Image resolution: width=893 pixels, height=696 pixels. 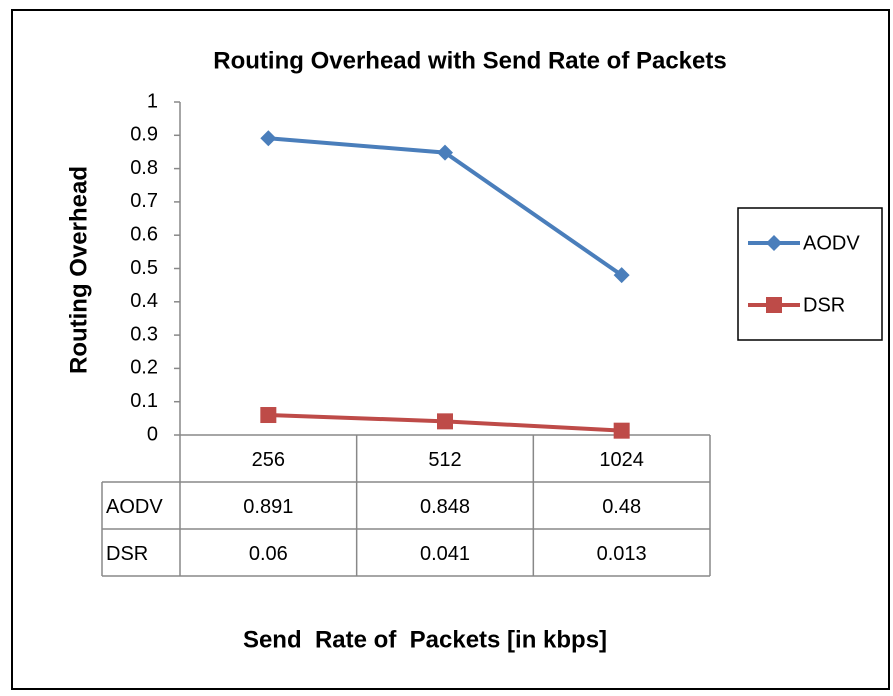 I want to click on y-tick-label: 0.2, so click(x=144, y=368).